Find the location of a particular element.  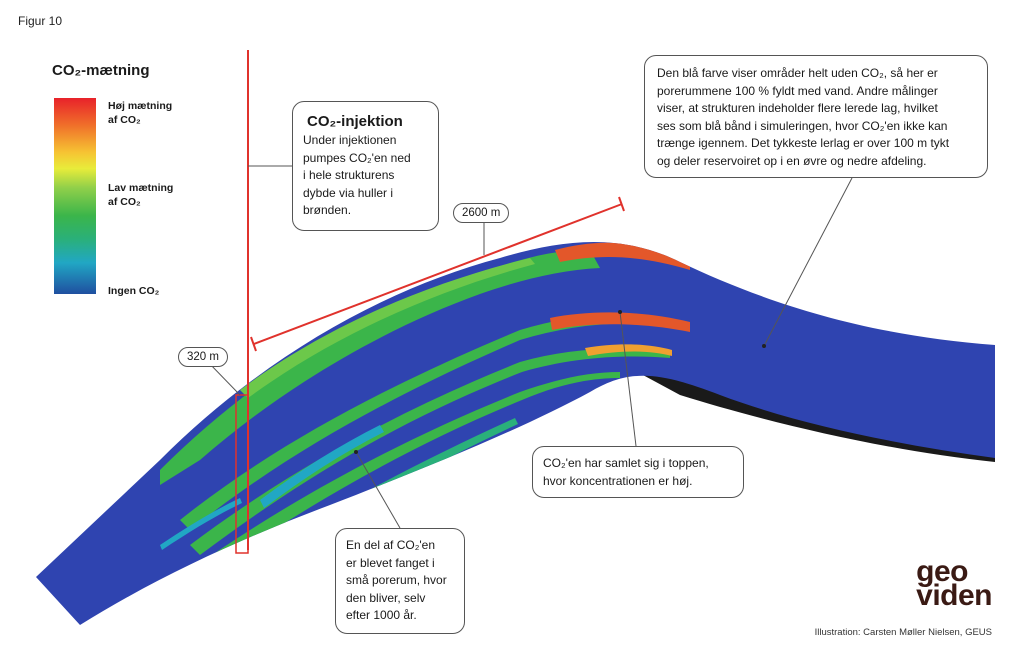

top-callout-leader is located at coordinates (628, 379).